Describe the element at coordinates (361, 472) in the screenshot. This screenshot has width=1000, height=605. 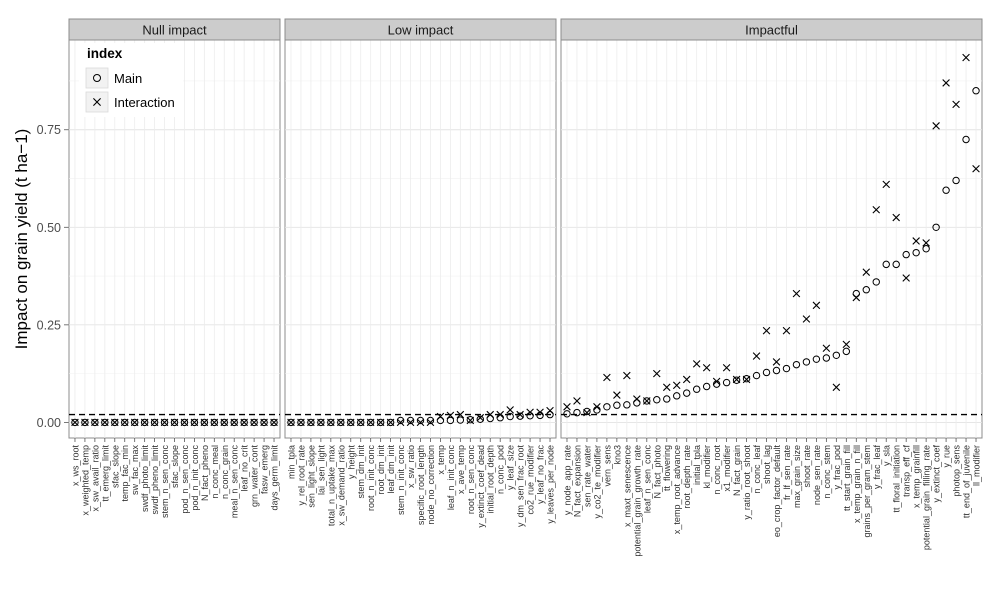
I see `x-tick-label: stem_dm_init` at that location.